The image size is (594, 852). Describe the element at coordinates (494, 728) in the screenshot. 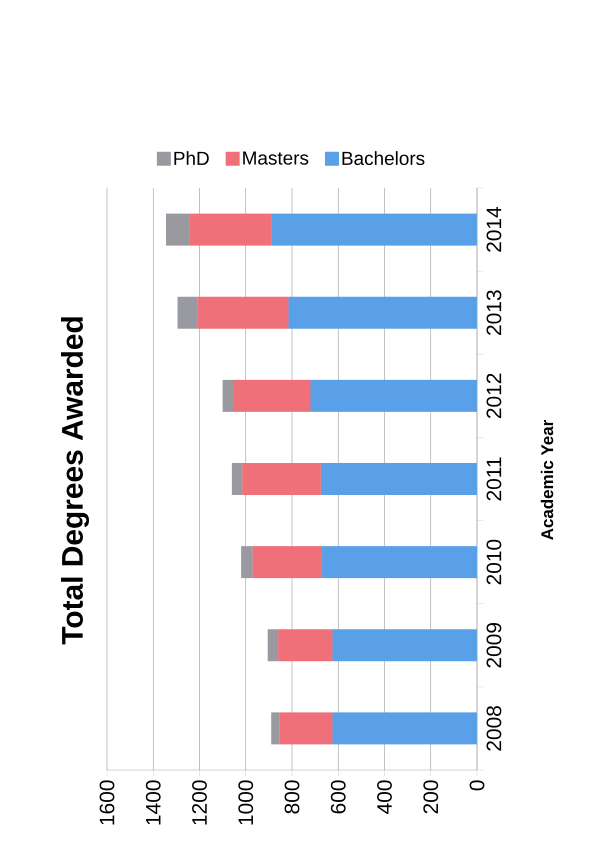

I see `y-tick-label: 2008` at that location.